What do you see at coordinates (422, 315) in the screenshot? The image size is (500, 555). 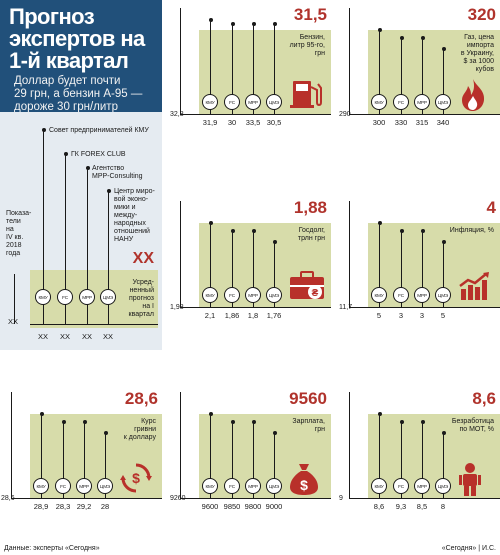 I see `forecast-value-мрр: 3` at bounding box center [422, 315].